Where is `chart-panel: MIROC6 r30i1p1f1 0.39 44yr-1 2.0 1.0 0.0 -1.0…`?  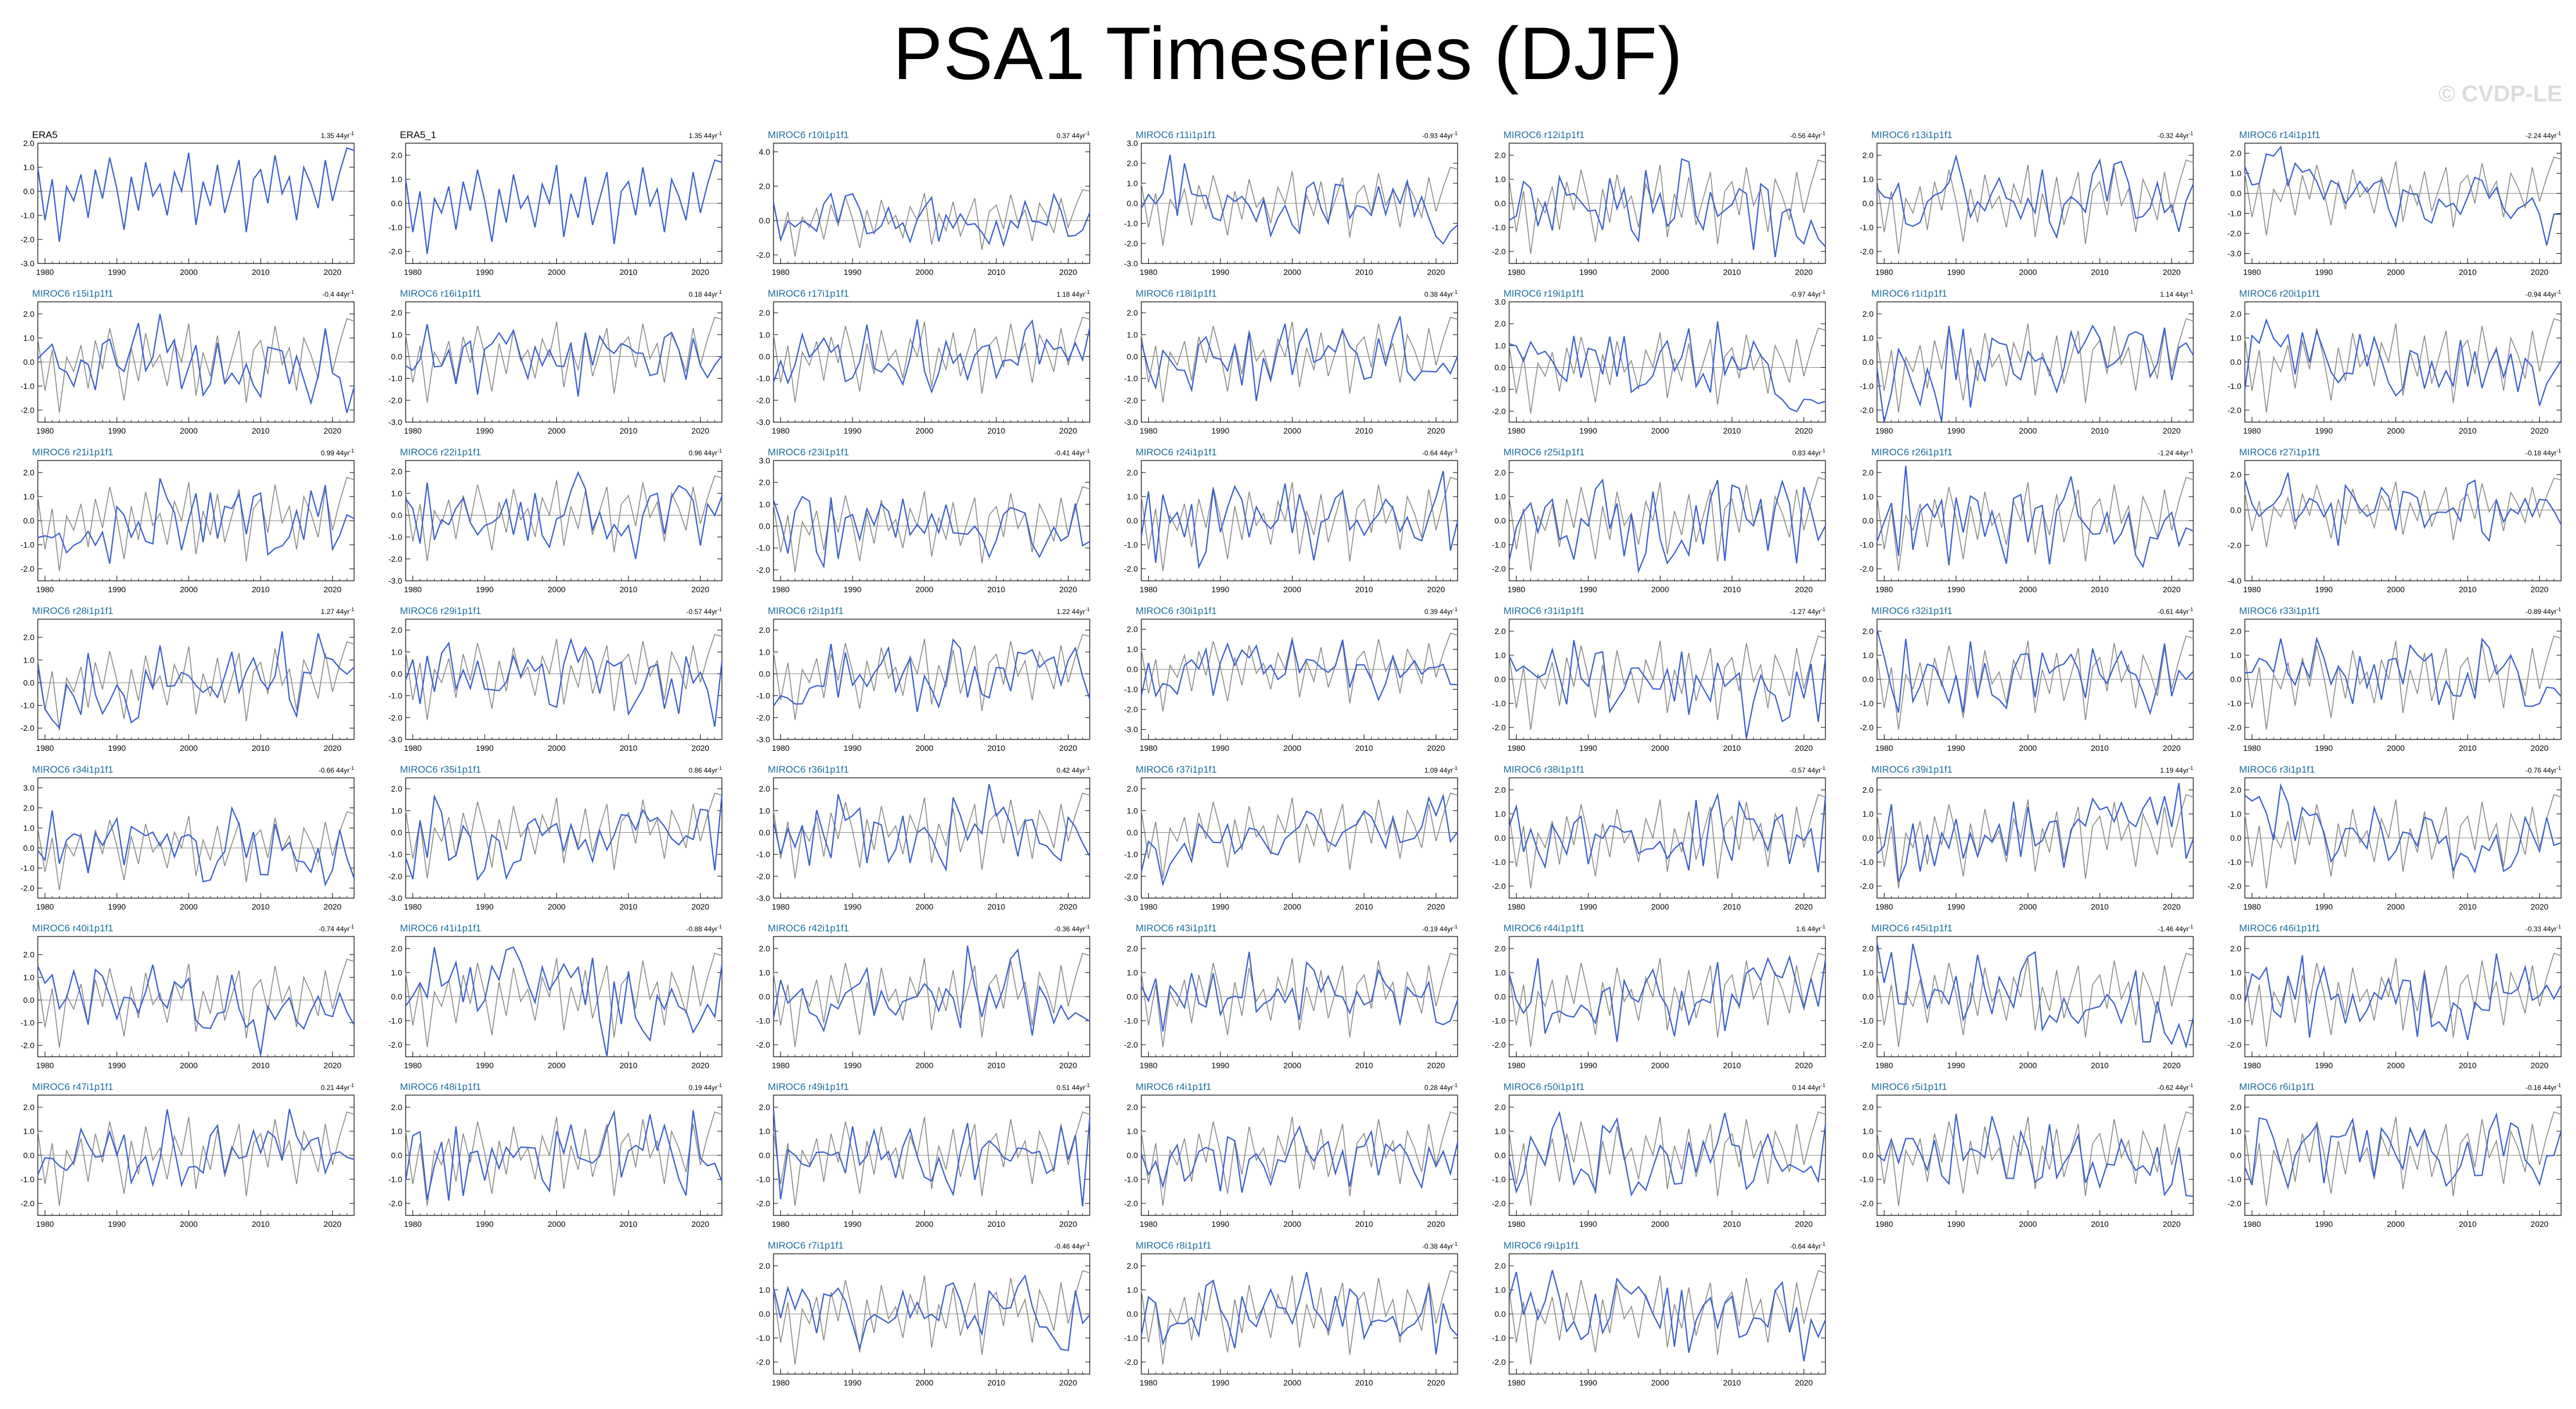
chart-panel: MIROC6 r30i1p1f1 0.39 44yr-1 2.0 1.0 0.0 -1.0… is located at coordinates (1291, 679).